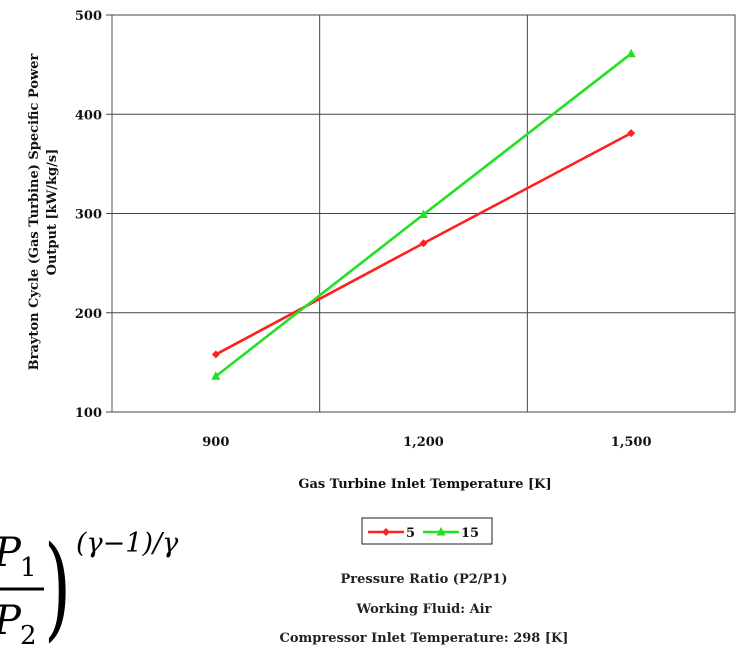 The width and height of the screenshot is (736, 651). What do you see at coordinates (28, 636) in the screenshot?
I see `formula-denominator-sub: 2` at bounding box center [28, 636].